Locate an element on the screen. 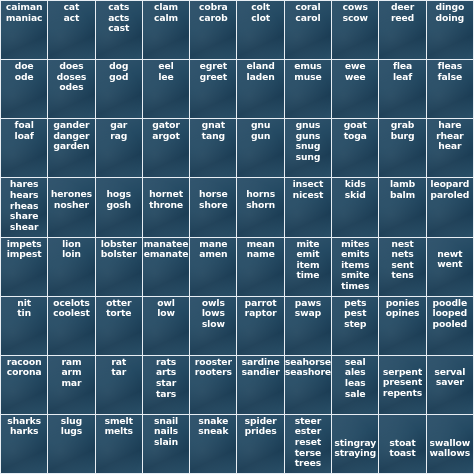 This screenshot has width=474, height=474. grid-cell: mites emits items smite times is located at coordinates (355, 266).